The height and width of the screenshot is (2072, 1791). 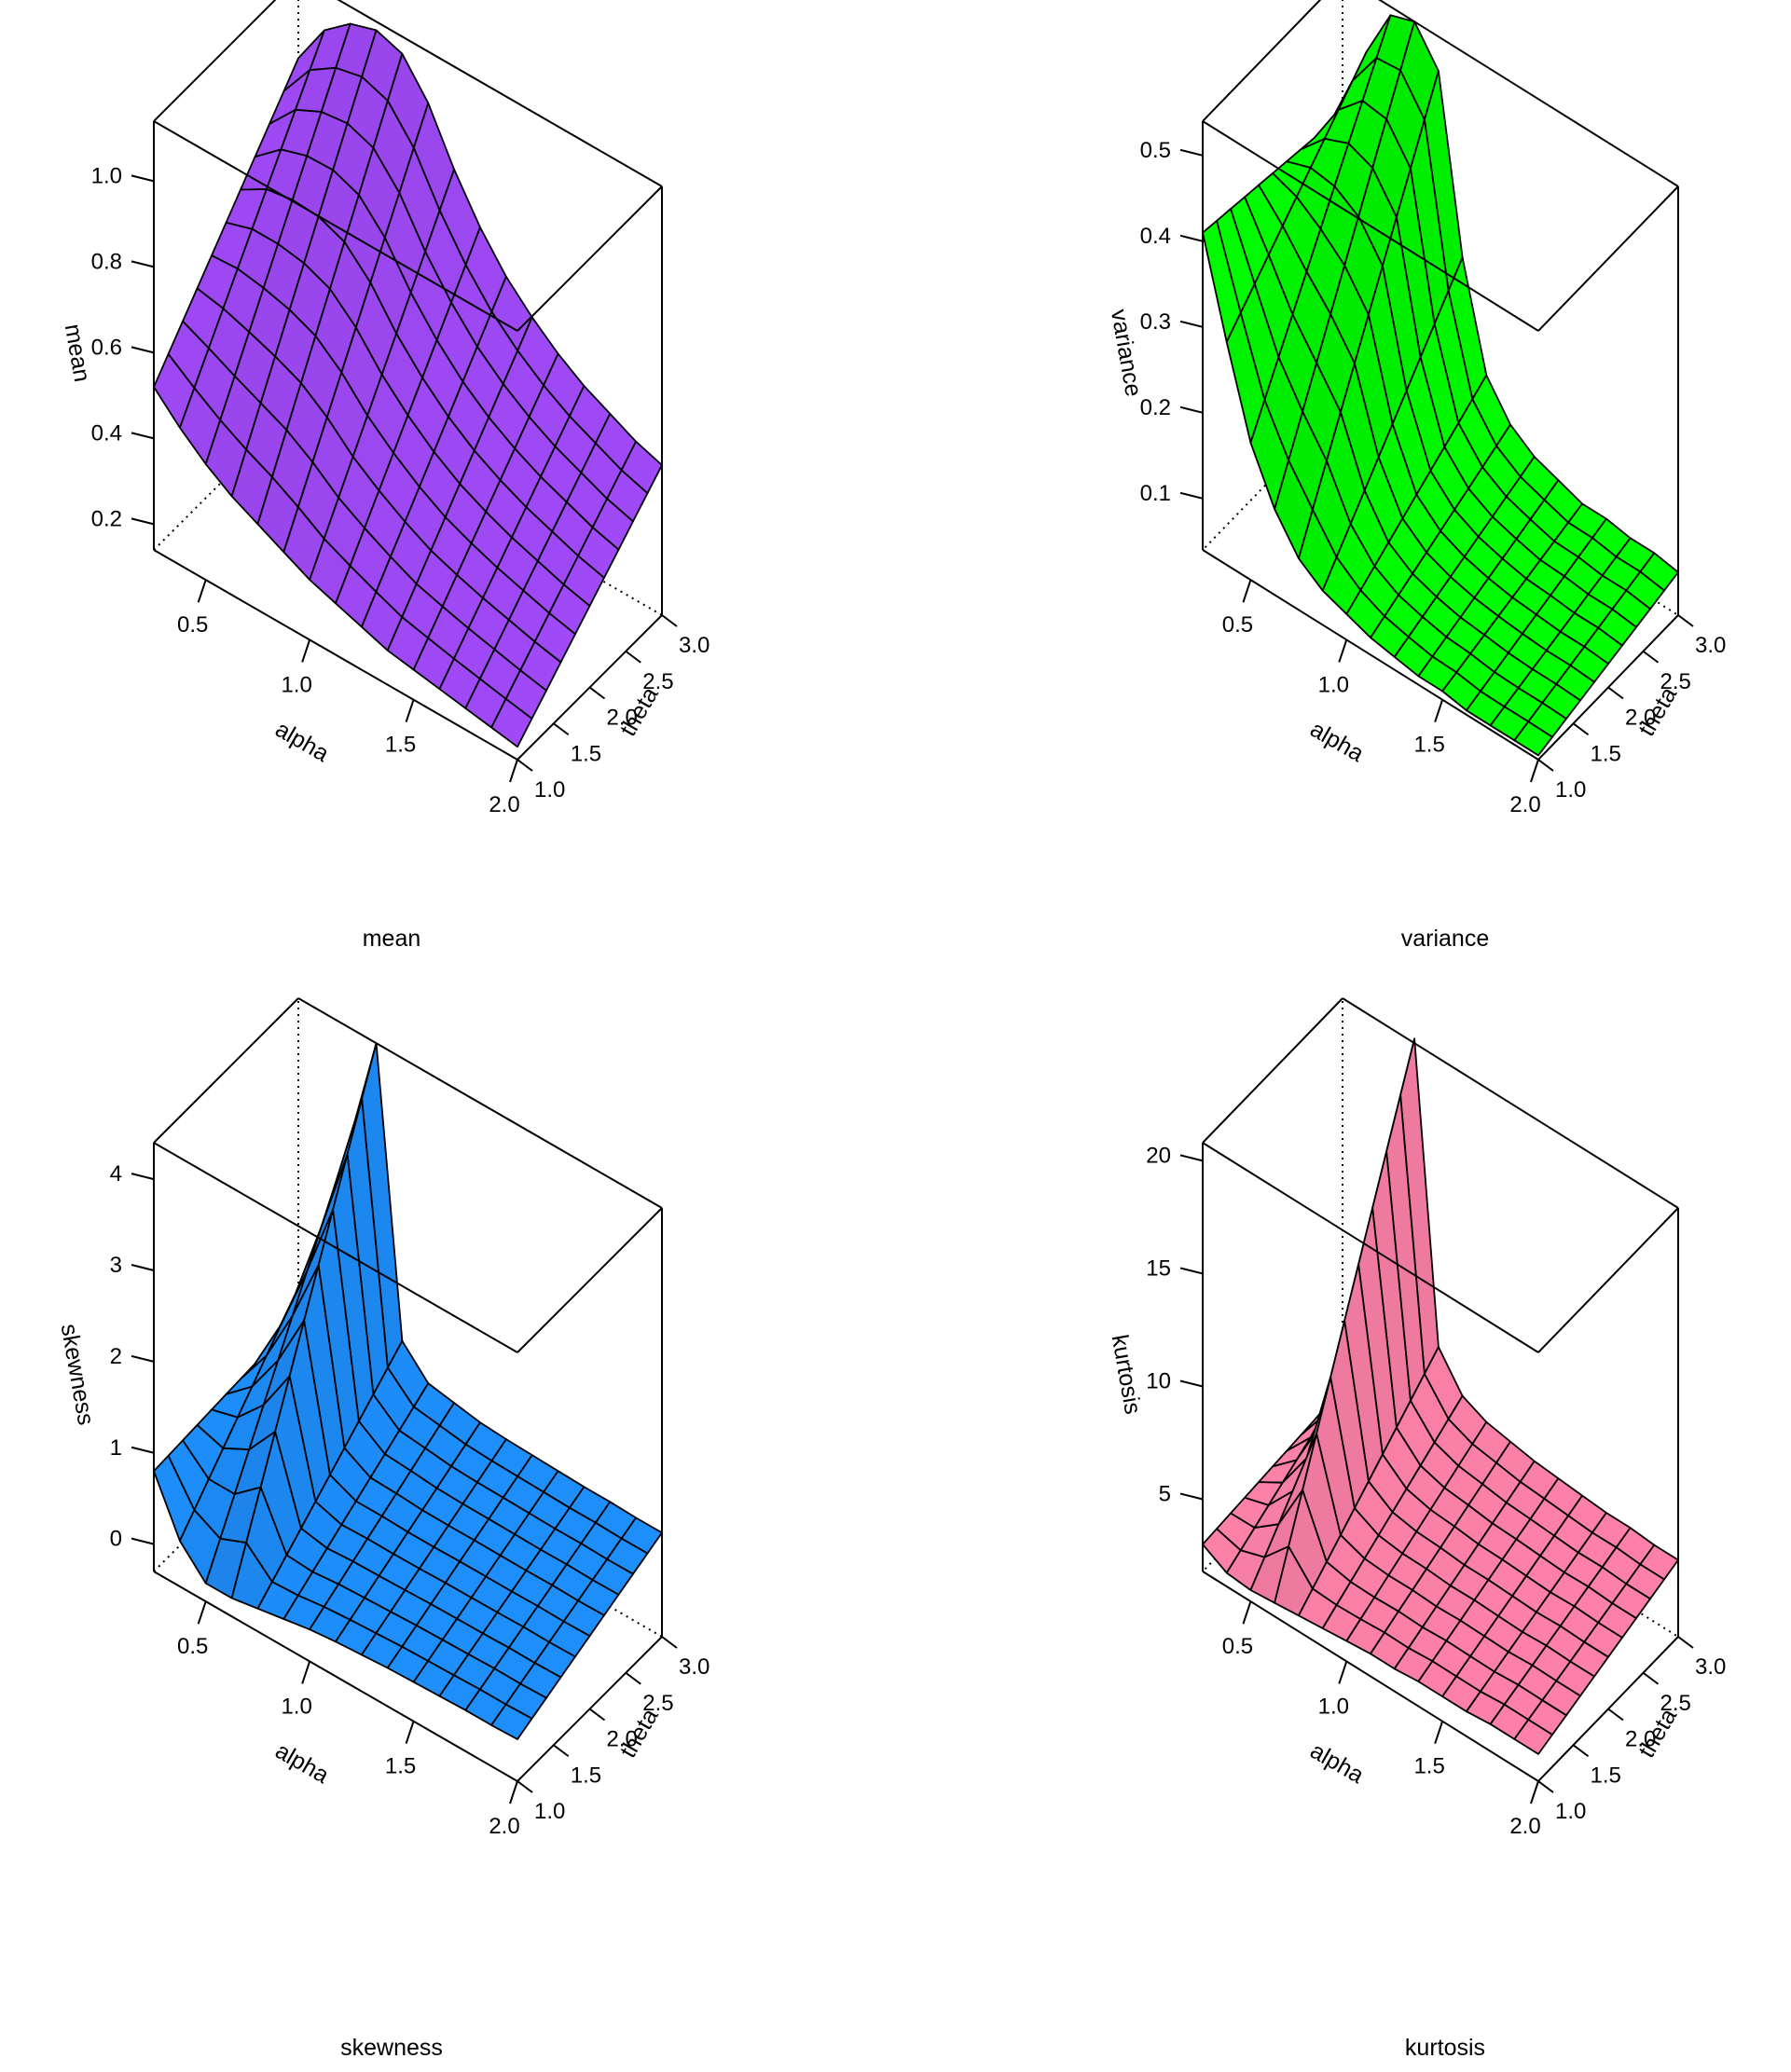 What do you see at coordinates (116, 1356) in the screenshot?
I see `z-tick-label: 2` at bounding box center [116, 1356].